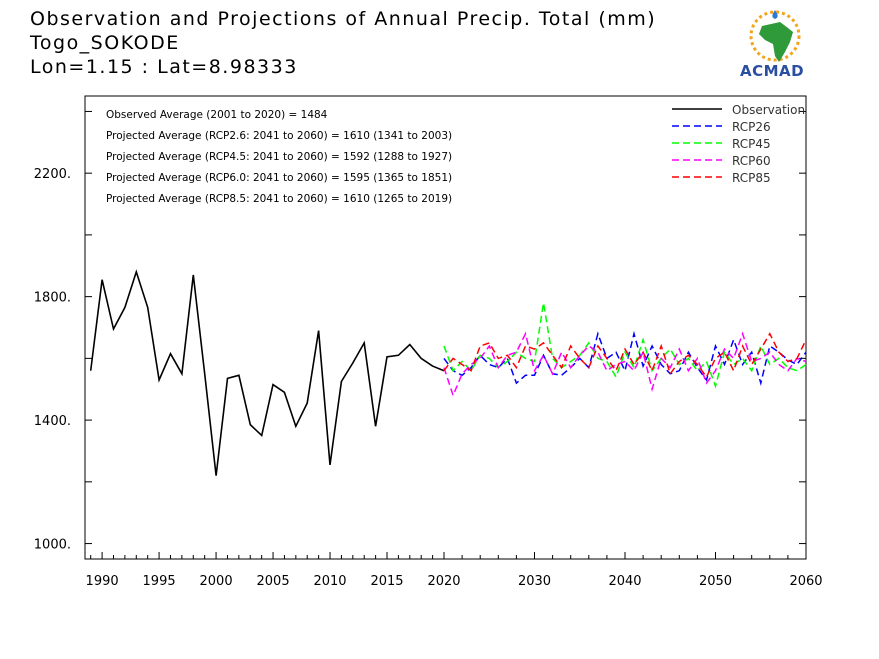  What do you see at coordinates (329, 581) in the screenshot?
I see `x-tick-label: 2010` at bounding box center [329, 581].